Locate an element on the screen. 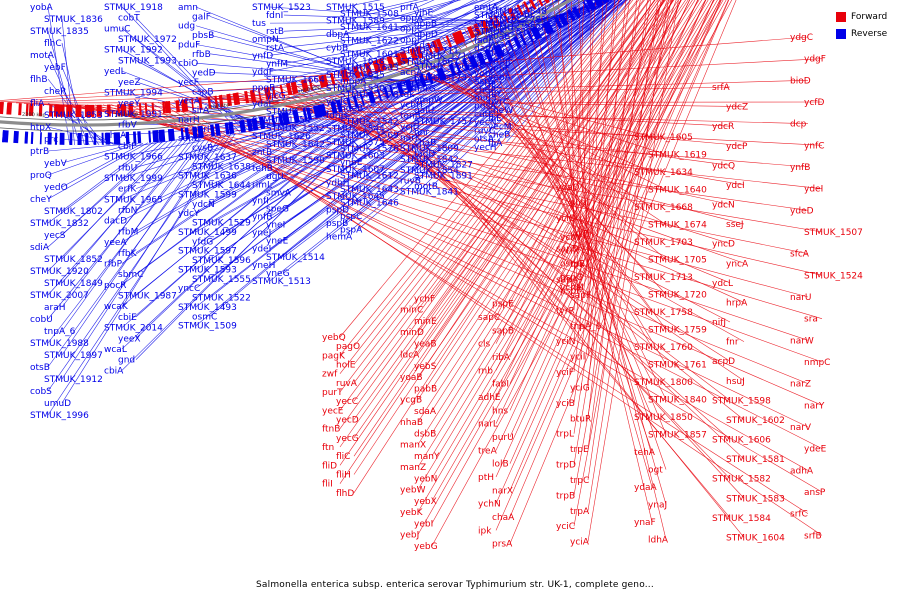  forward-gene-label: manX is located at coordinates (413, 446).